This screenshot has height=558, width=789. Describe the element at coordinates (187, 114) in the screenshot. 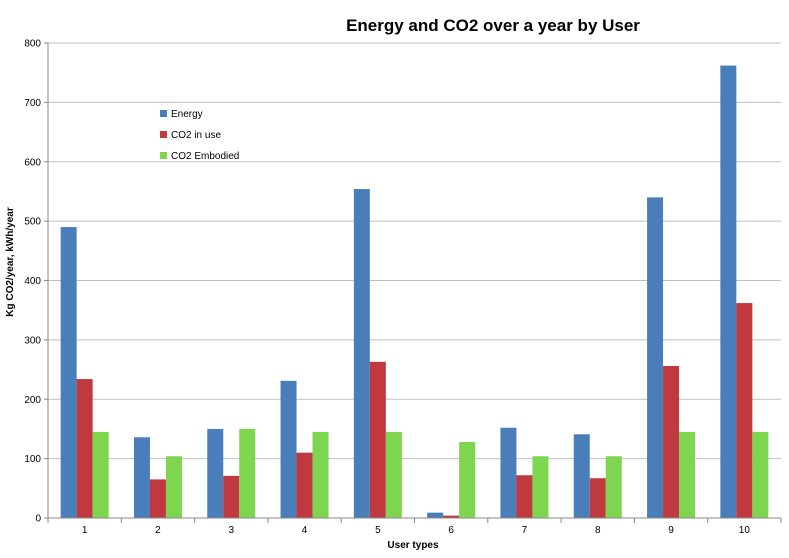

I see `legend-label: Energy` at that location.